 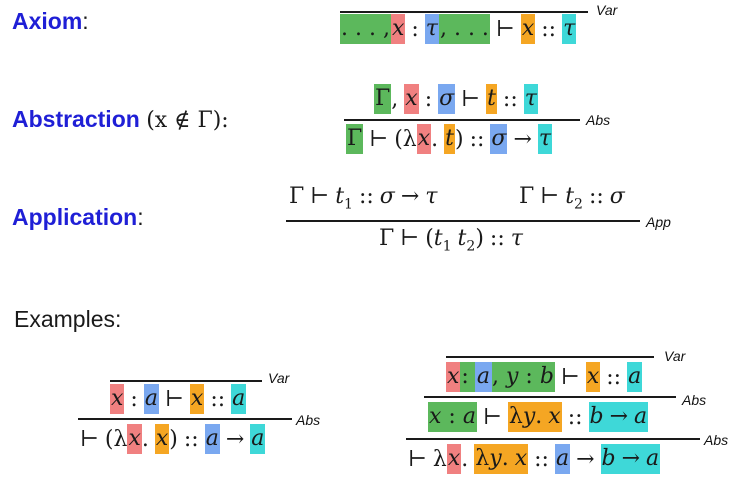 I want to click on application-suffix: :, so click(x=140, y=217).